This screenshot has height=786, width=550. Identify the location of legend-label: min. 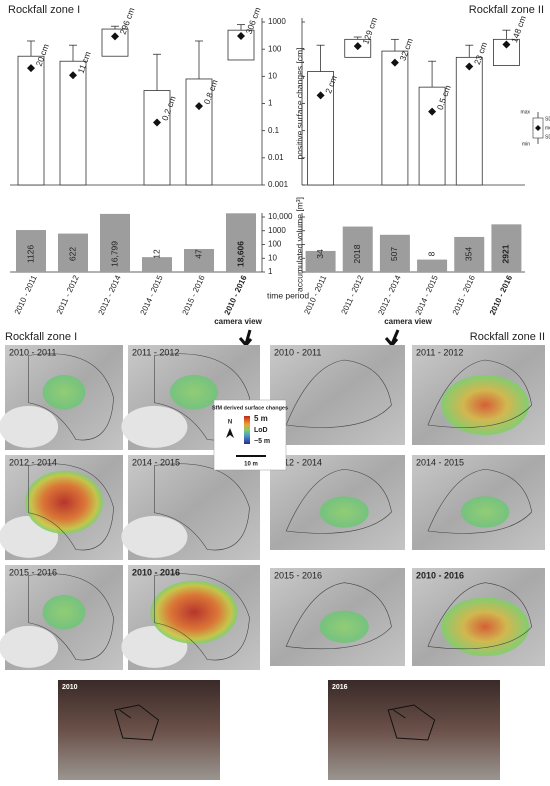
(526, 144).